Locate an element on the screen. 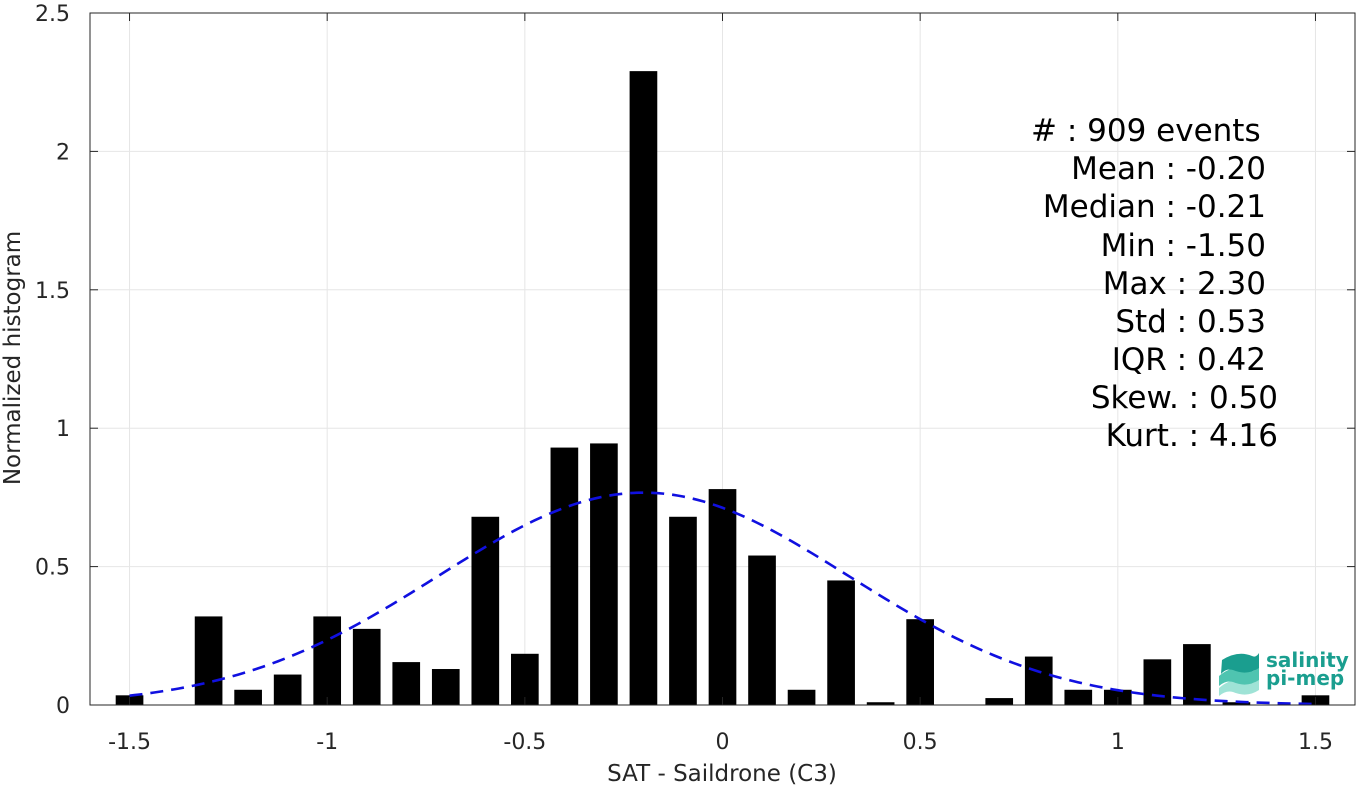 This screenshot has height=785, width=1367. salinity-pimep-logo: salinity pi-mep is located at coordinates (1284, 672).